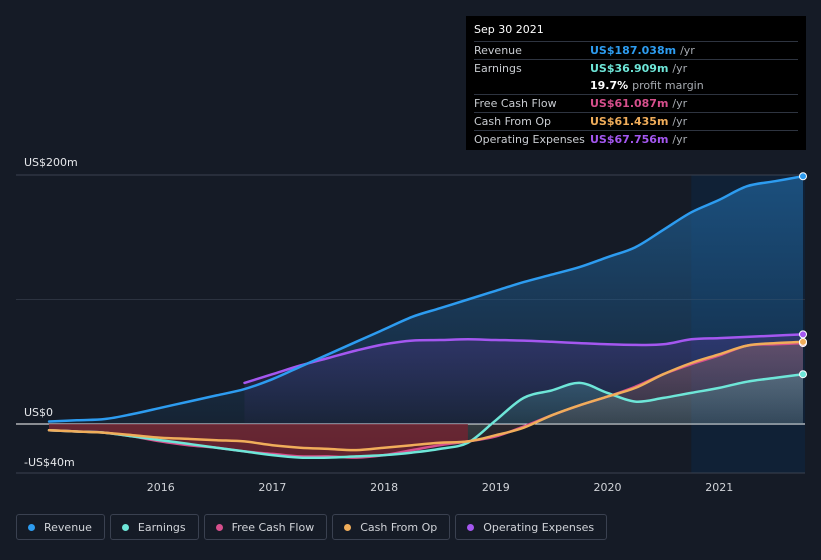  I want to click on tooltip-label: Free Cash Flow, so click(515, 103).